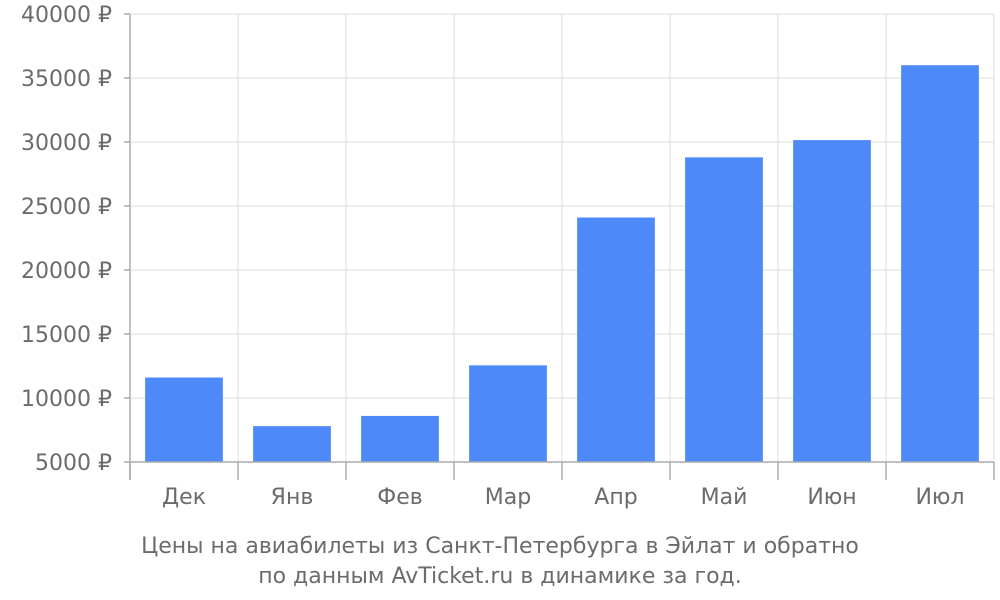 The width and height of the screenshot is (1000, 600). What do you see at coordinates (508, 497) in the screenshot?
I see `x-tick-label: Мар` at bounding box center [508, 497].